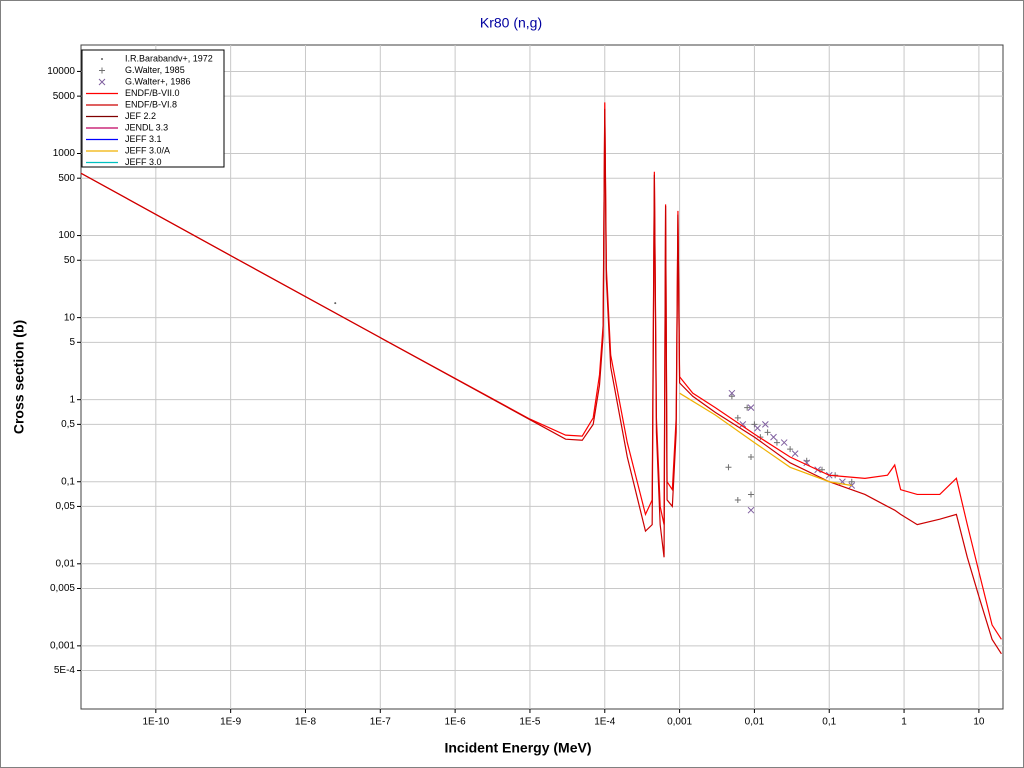 This screenshot has width=1024, height=768. What do you see at coordinates (511, 23) in the screenshot?
I see `chart-title: Kr80 (n,g)` at bounding box center [511, 23].